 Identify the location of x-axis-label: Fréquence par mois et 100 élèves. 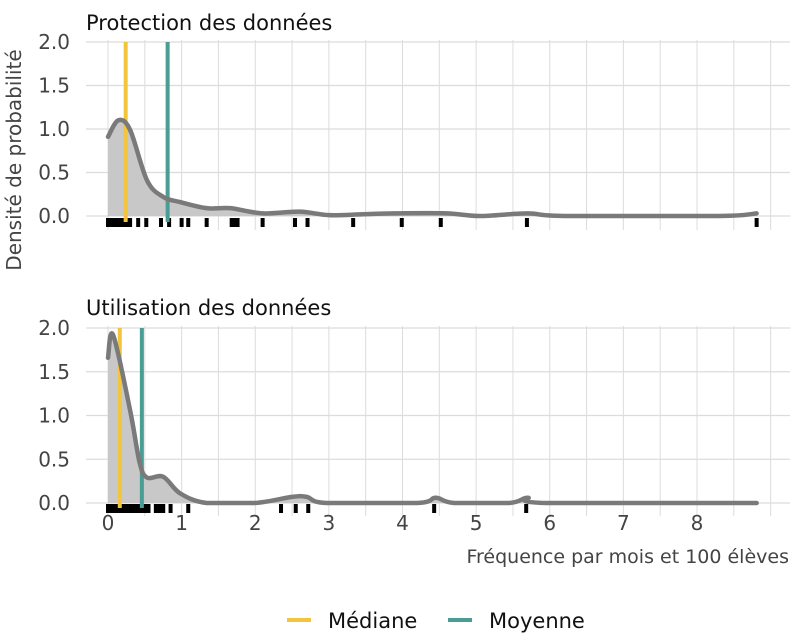
(627, 557).